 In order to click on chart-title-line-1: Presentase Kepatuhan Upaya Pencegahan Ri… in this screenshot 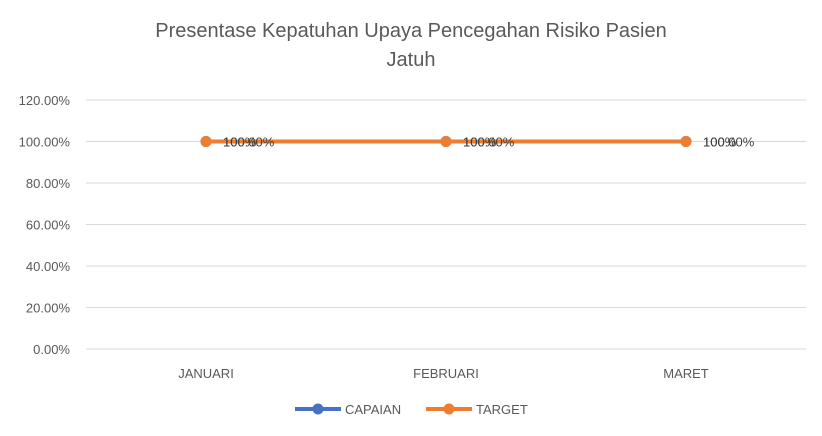, I will do `click(410, 31)`.